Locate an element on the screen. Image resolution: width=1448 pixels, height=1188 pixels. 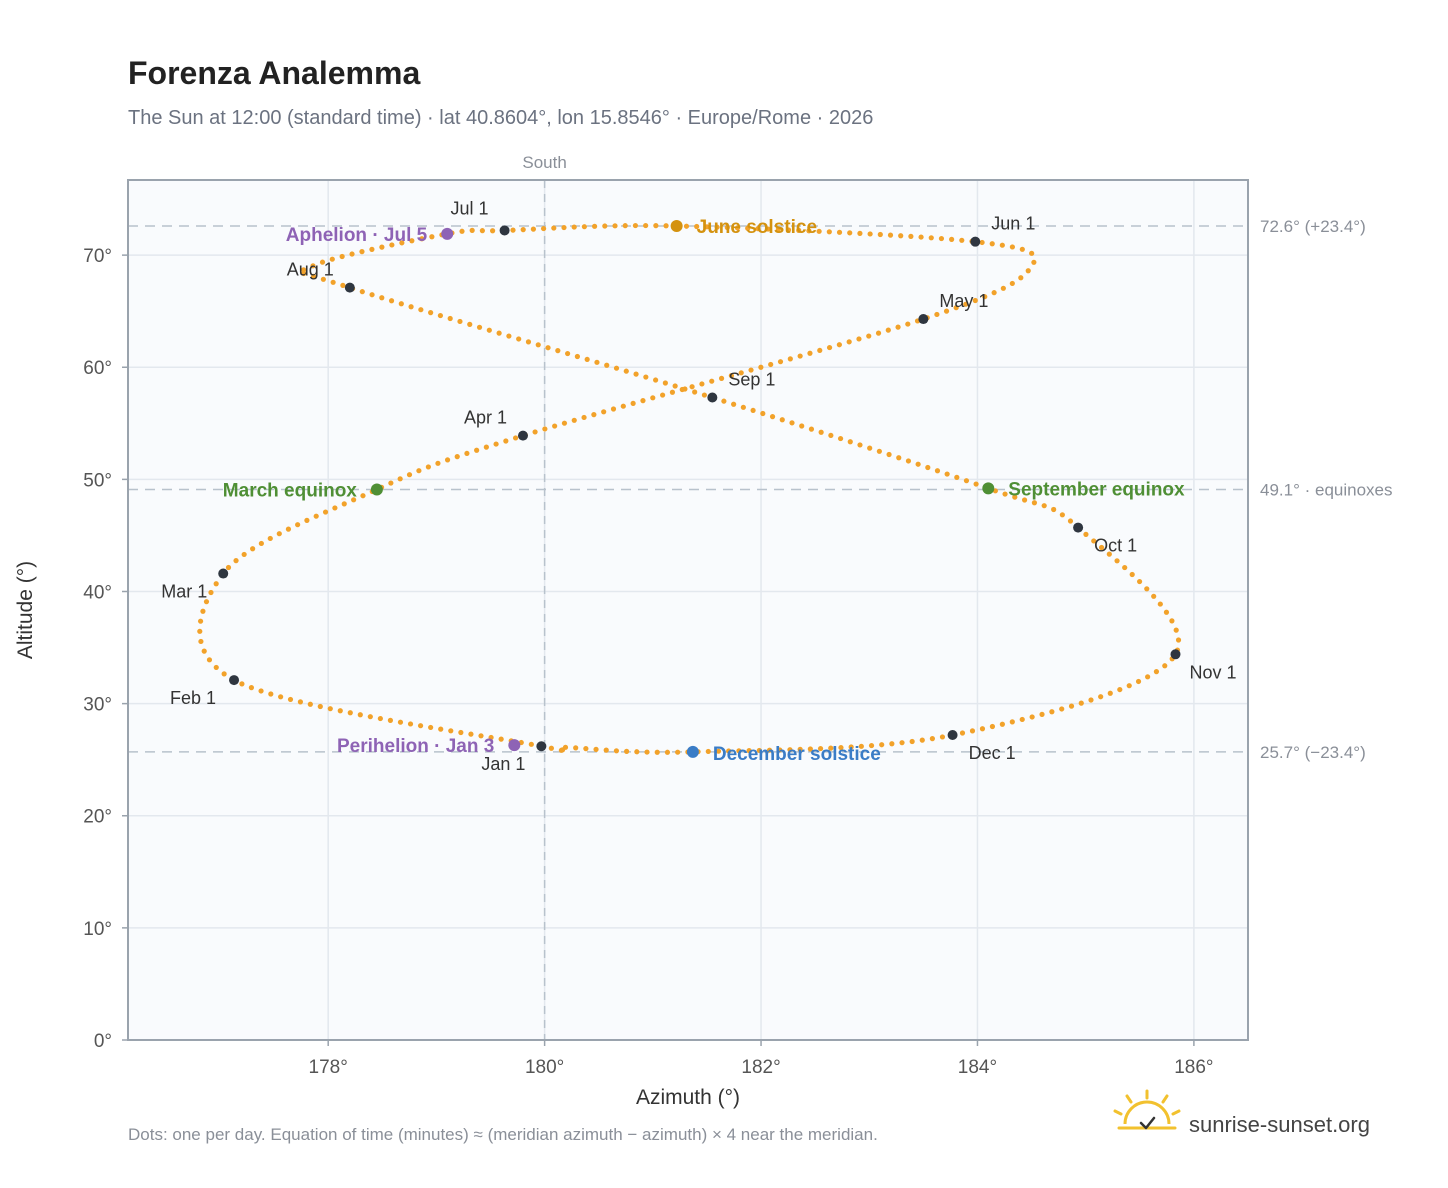
y-axis-label: Altitude (°) is located at coordinates (25, 610).